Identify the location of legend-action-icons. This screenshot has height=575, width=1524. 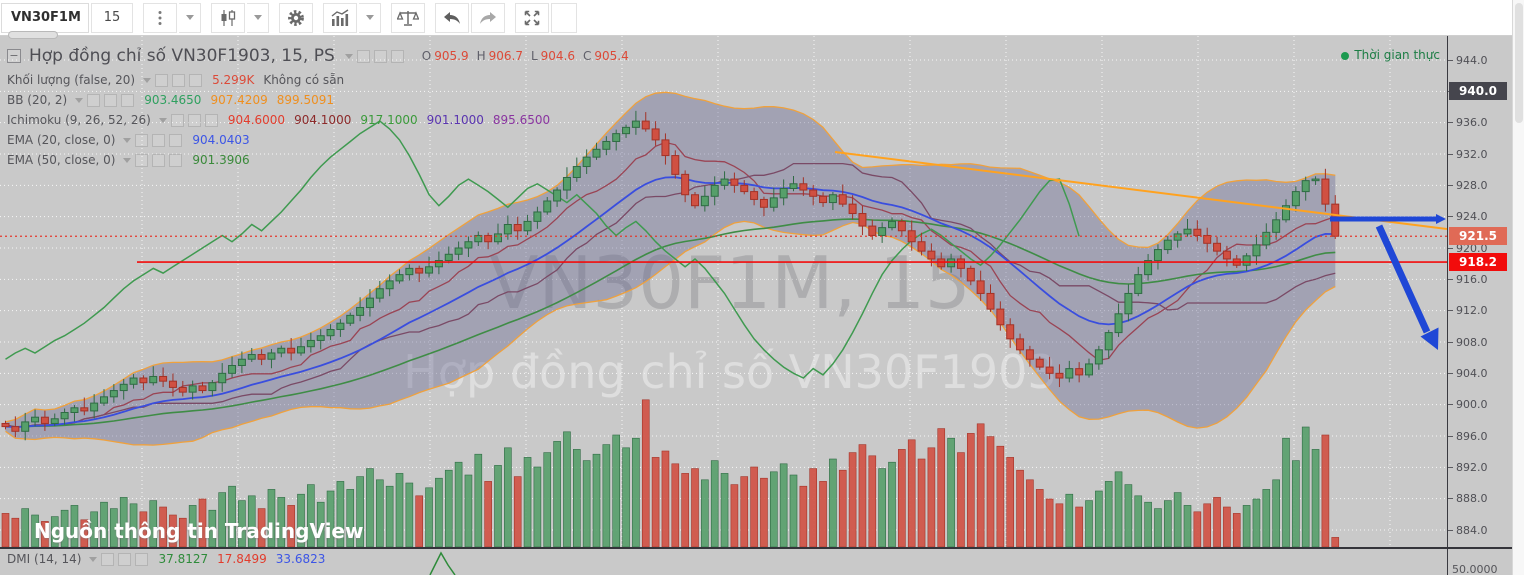
(380, 56).